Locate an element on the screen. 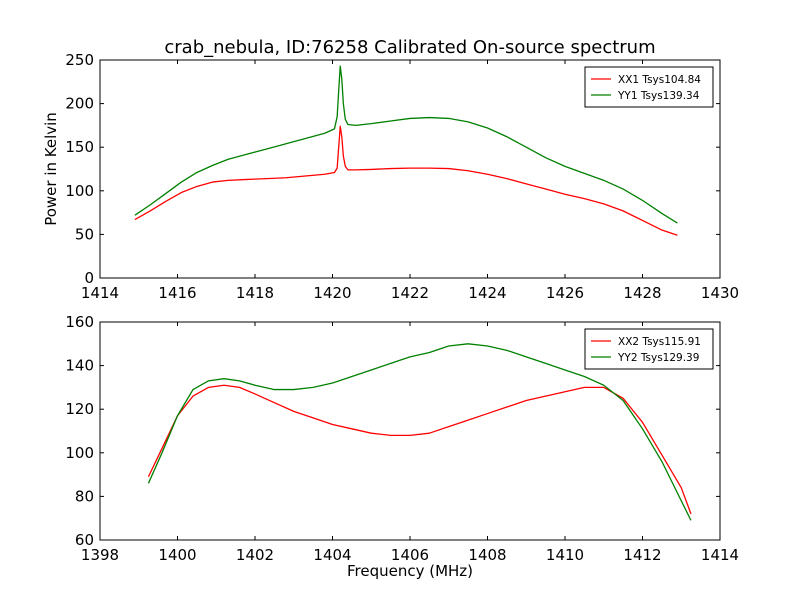 Image resolution: width=800 pixels, height=600 pixels. y-tick-label: 80 is located at coordinates (84, 496).